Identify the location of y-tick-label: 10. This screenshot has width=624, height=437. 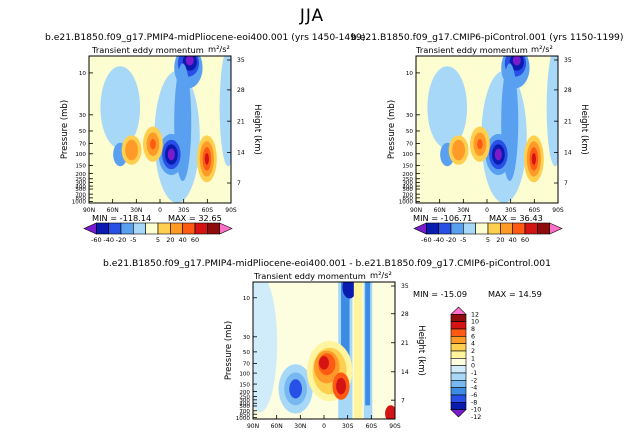
(410, 74).